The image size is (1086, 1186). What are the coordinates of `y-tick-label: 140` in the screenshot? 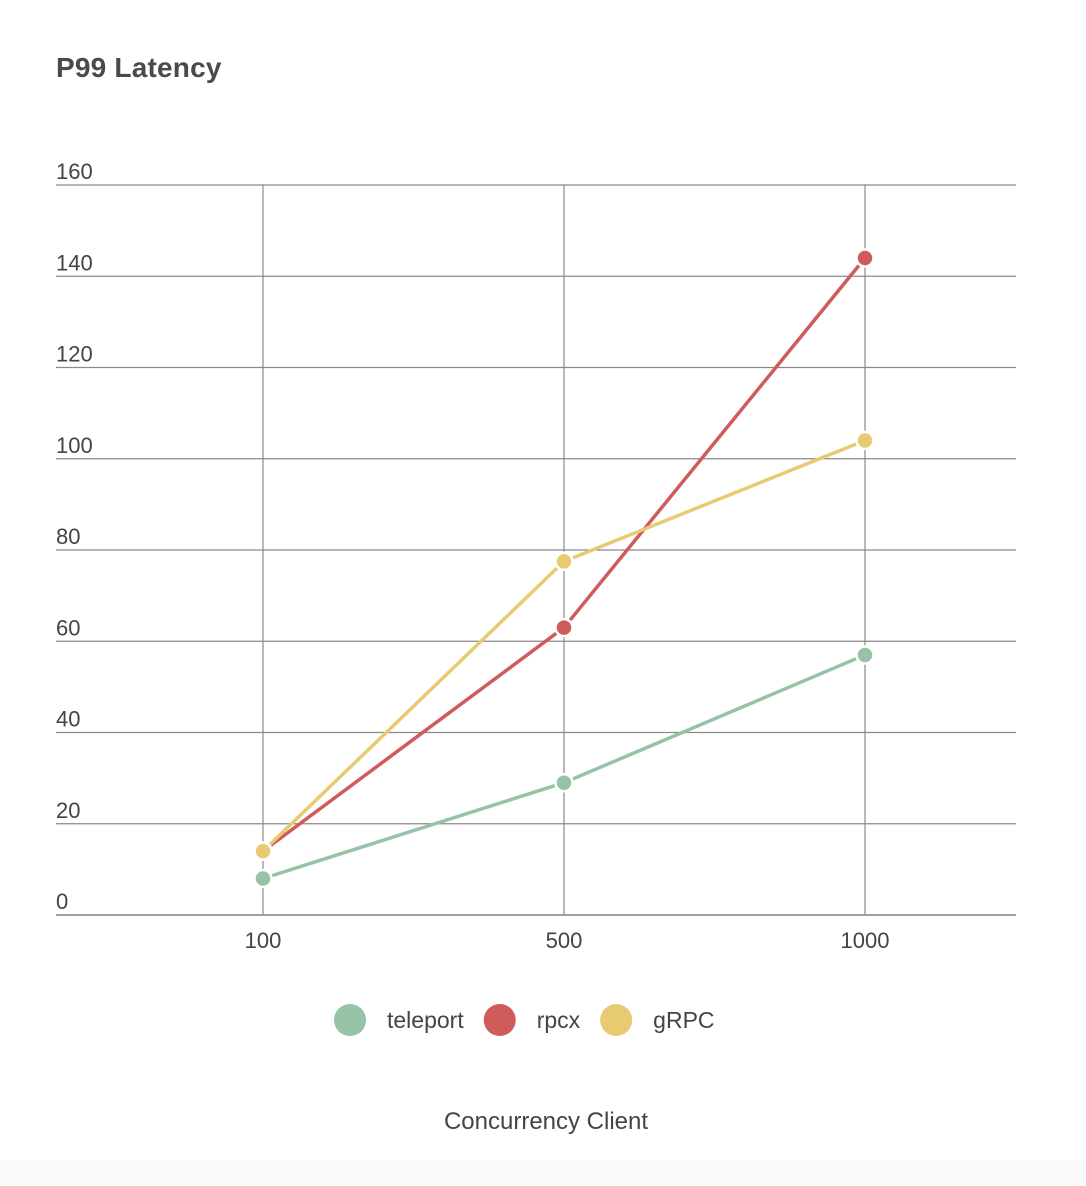 It's located at (74, 262).